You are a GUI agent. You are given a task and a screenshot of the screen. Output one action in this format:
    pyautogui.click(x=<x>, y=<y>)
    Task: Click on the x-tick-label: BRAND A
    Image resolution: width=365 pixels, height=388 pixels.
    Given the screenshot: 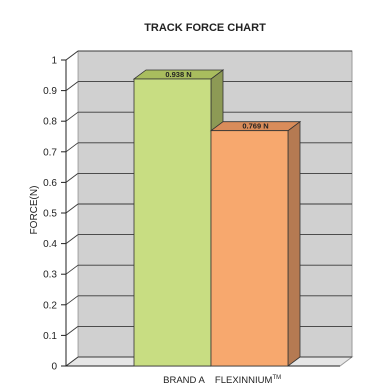 What is the action you would take?
    pyautogui.click(x=184, y=380)
    